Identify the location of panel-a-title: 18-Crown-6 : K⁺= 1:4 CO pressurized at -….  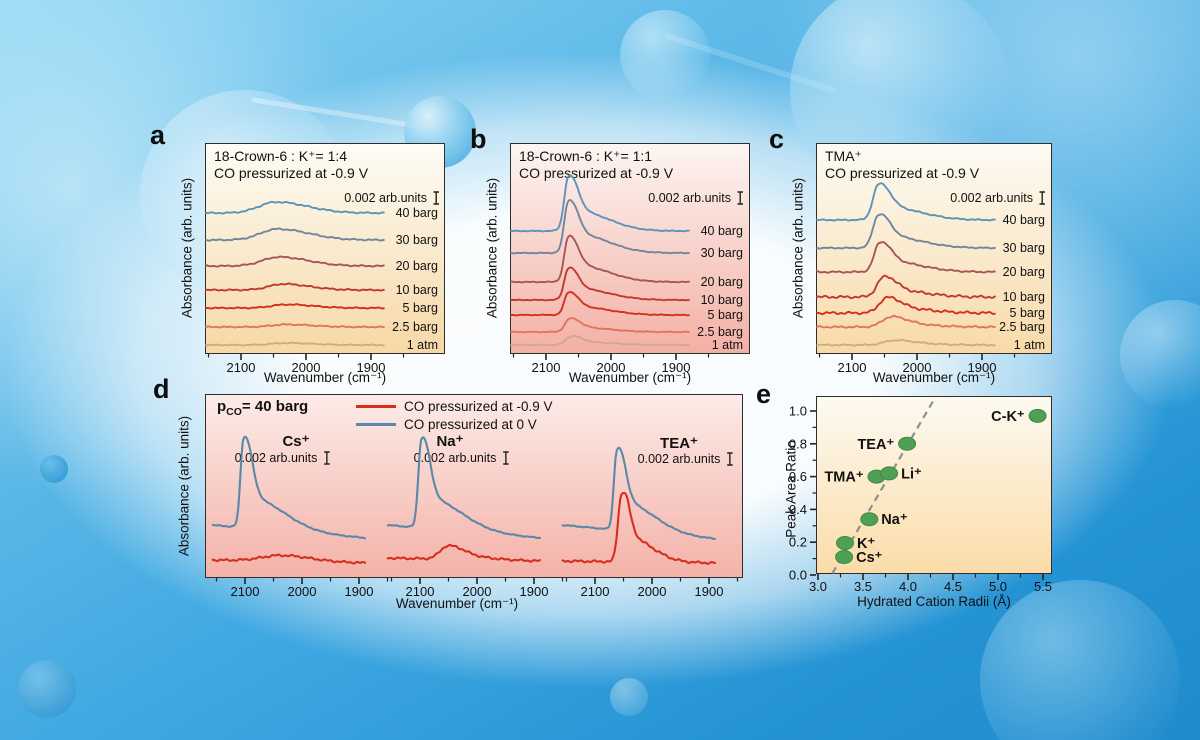
(291, 165).